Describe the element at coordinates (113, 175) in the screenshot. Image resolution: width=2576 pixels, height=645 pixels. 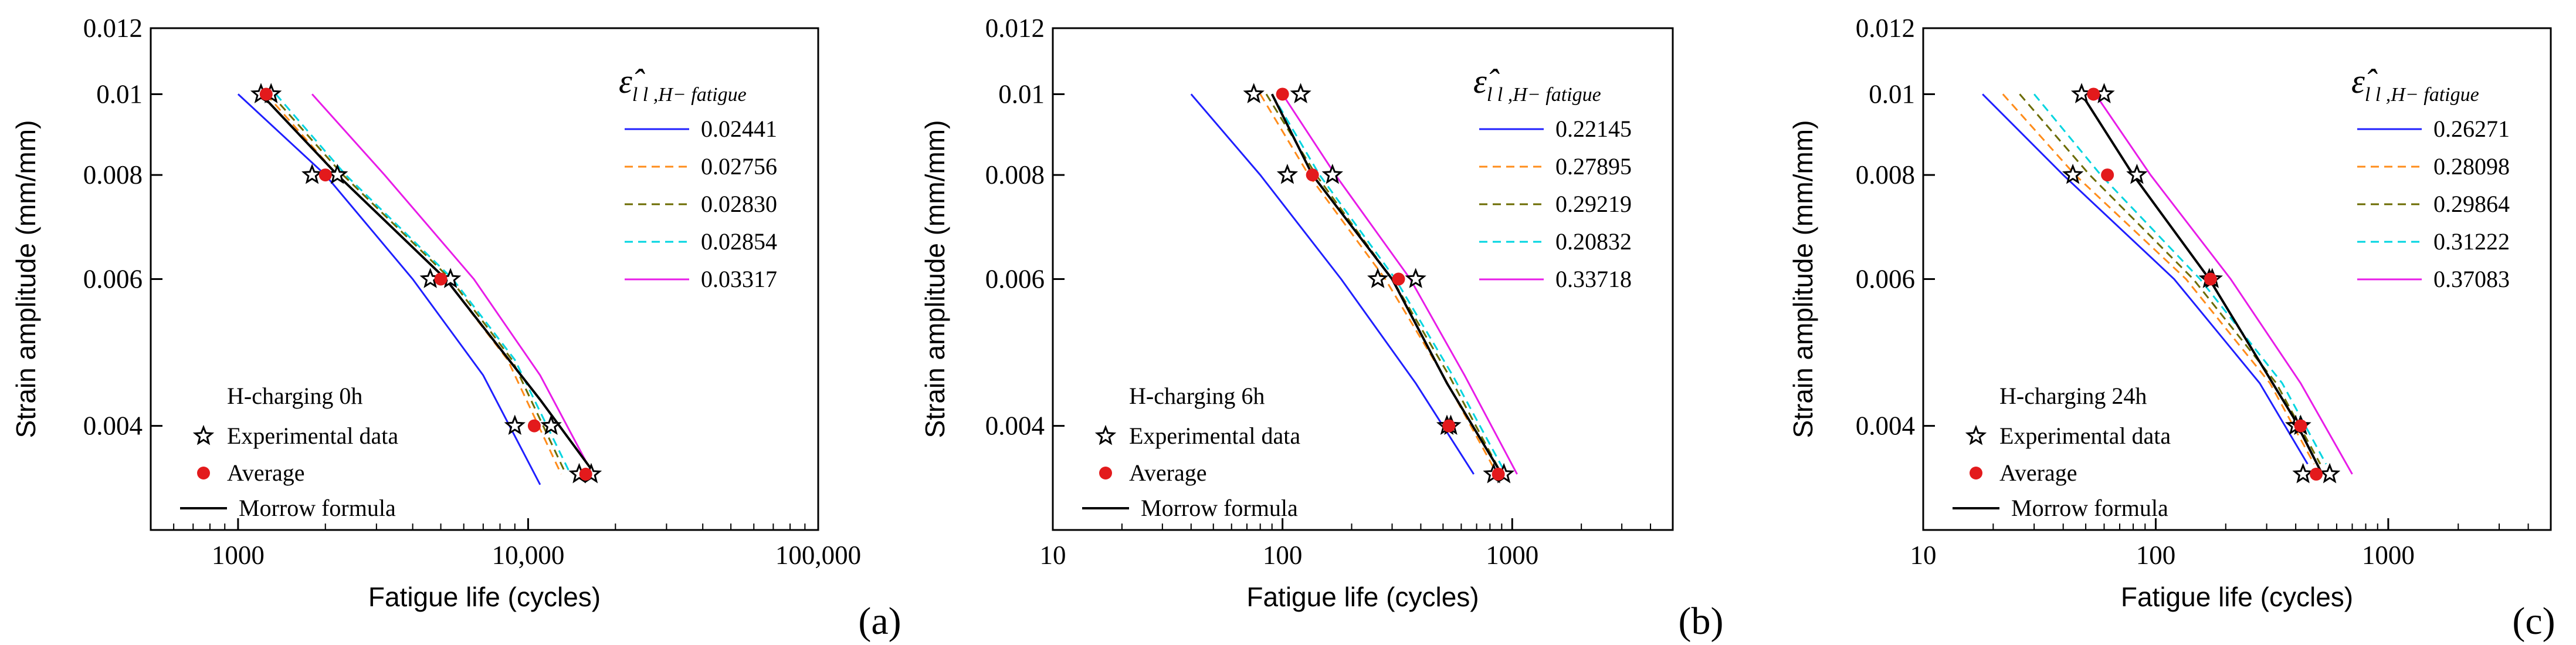
I see `y-tick-label: 0.008` at that location.